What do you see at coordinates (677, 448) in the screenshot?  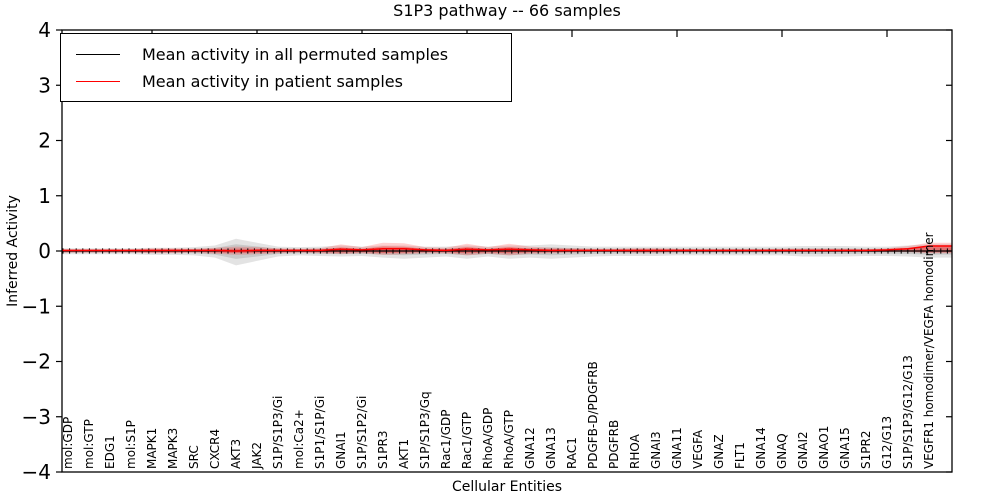 I see `x-tick-label: GNA11` at bounding box center [677, 448].